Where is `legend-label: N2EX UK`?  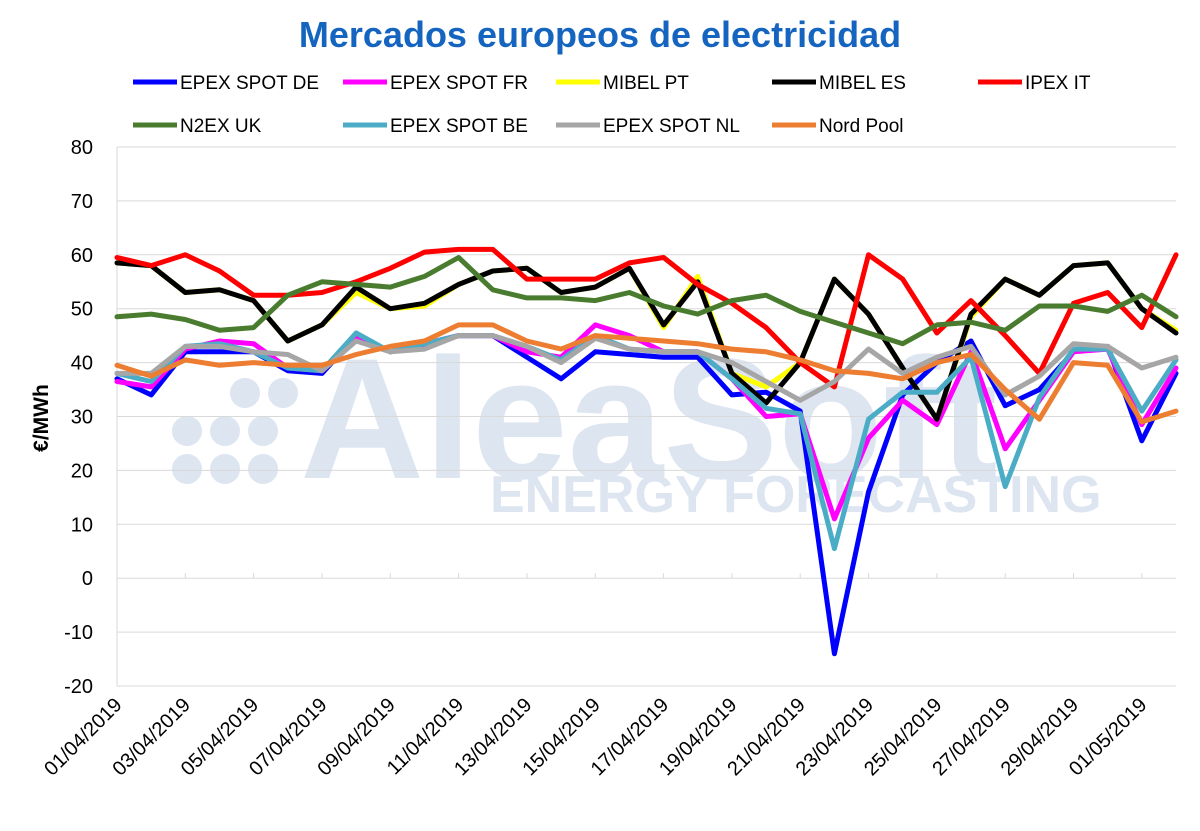
legend-label: N2EX UK is located at coordinates (221, 126).